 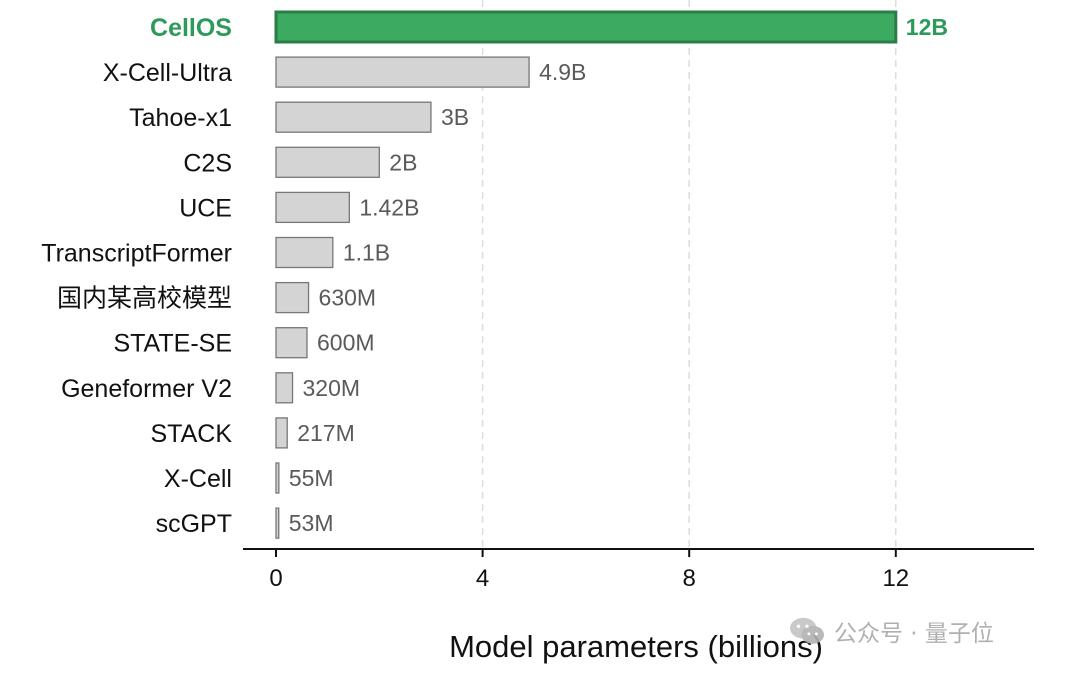 I want to click on x-tick-label: 0, so click(x=275, y=578).